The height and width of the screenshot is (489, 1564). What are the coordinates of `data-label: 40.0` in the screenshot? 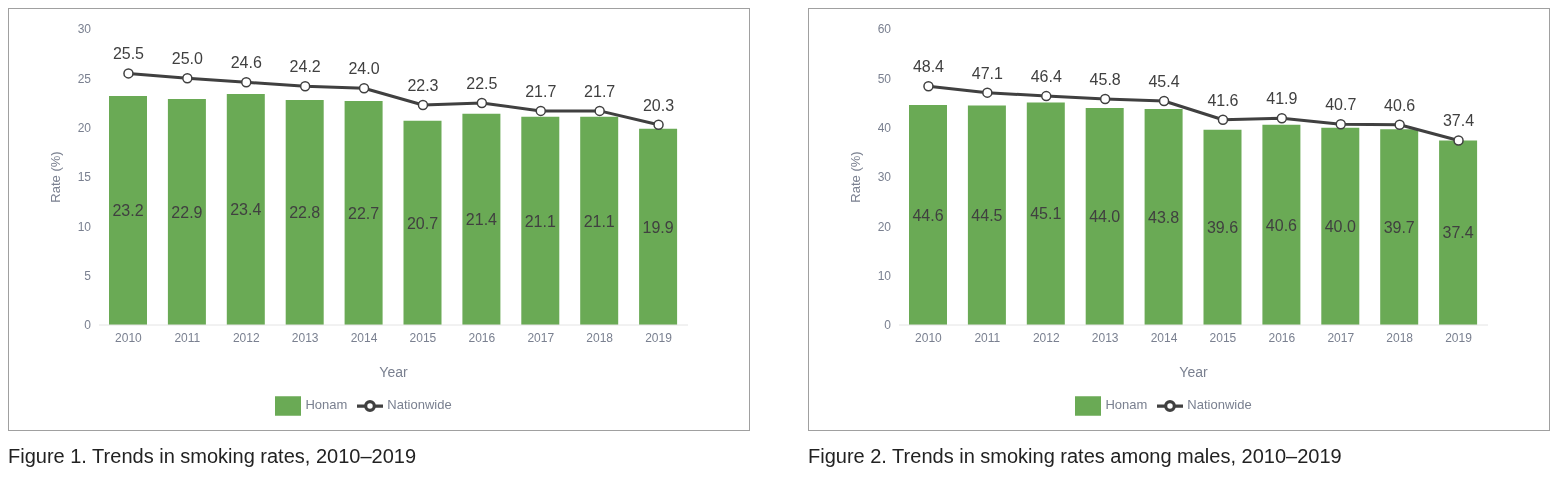 It's located at (1340, 227).